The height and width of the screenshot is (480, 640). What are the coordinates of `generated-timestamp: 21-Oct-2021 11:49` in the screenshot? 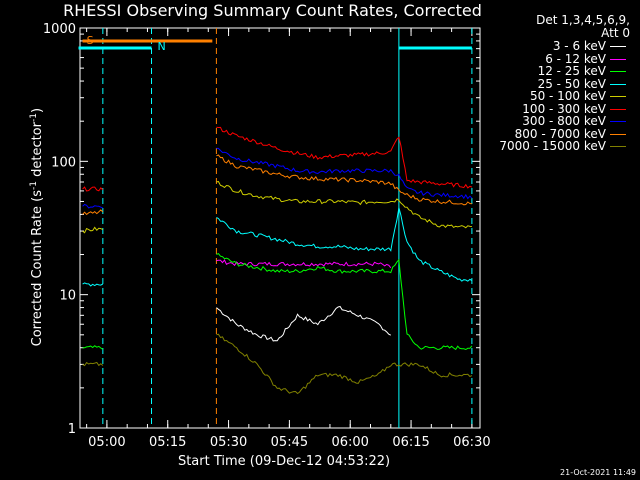 It's located at (598, 472).